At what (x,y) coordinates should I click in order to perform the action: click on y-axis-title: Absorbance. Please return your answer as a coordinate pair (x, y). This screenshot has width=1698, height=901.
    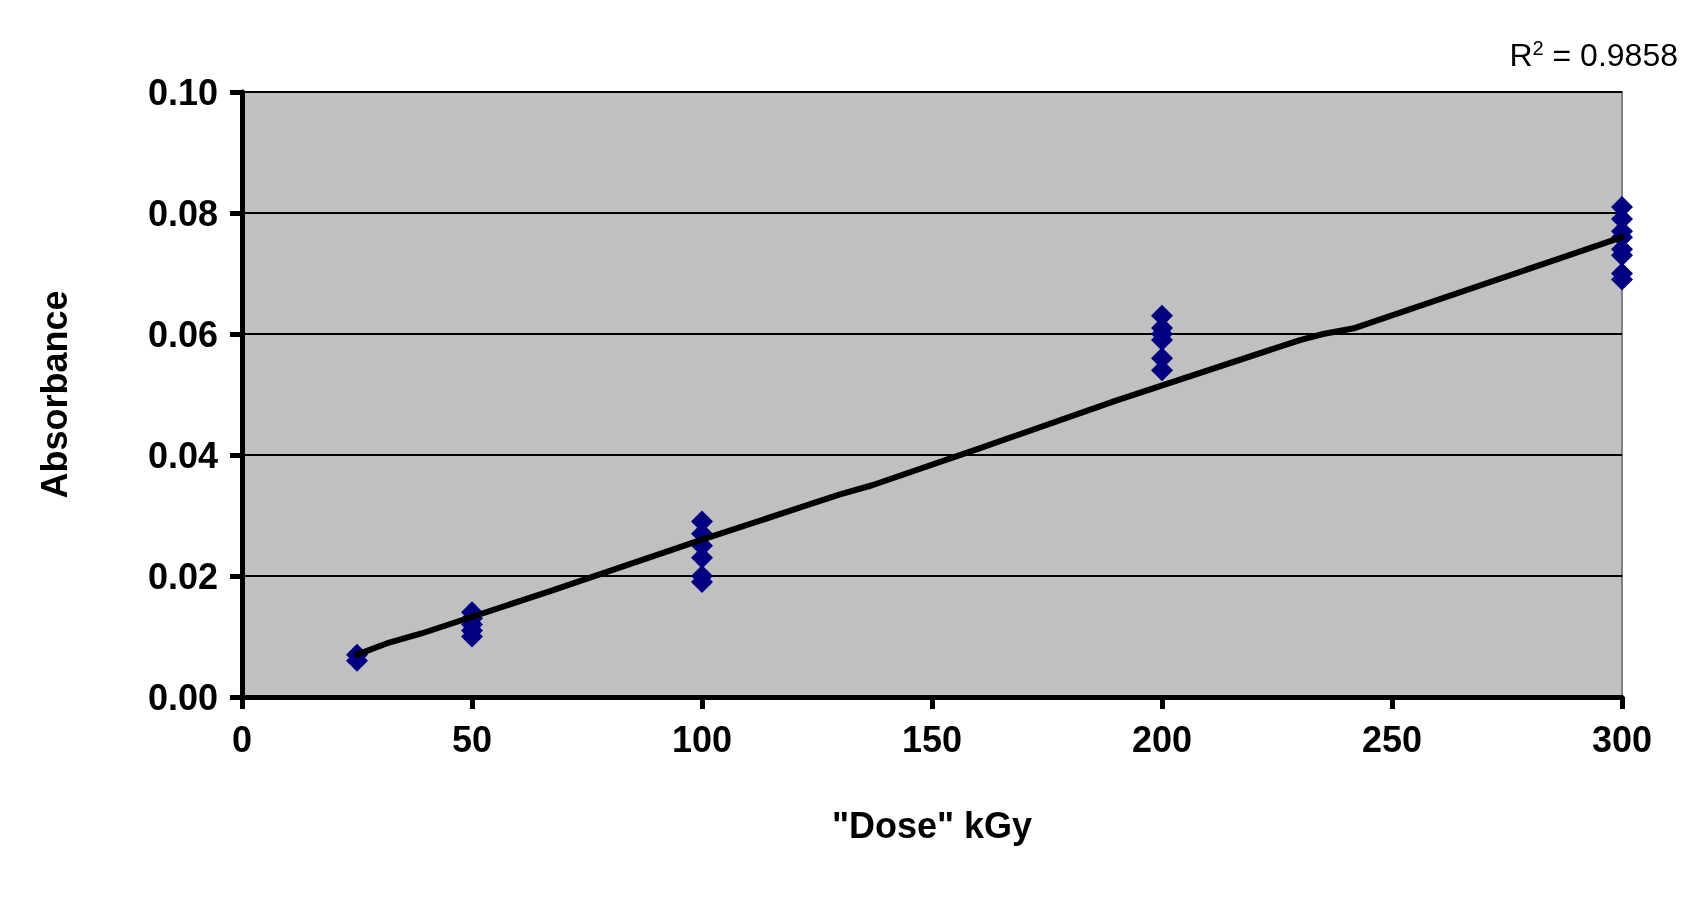
    Looking at the image, I should click on (54, 394).